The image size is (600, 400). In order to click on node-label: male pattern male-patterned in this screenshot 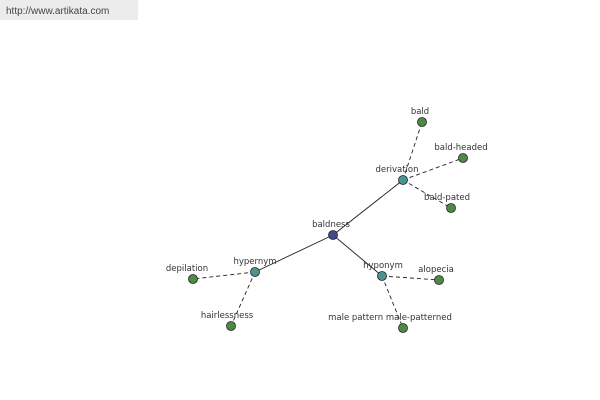, I will do `click(390, 318)`.